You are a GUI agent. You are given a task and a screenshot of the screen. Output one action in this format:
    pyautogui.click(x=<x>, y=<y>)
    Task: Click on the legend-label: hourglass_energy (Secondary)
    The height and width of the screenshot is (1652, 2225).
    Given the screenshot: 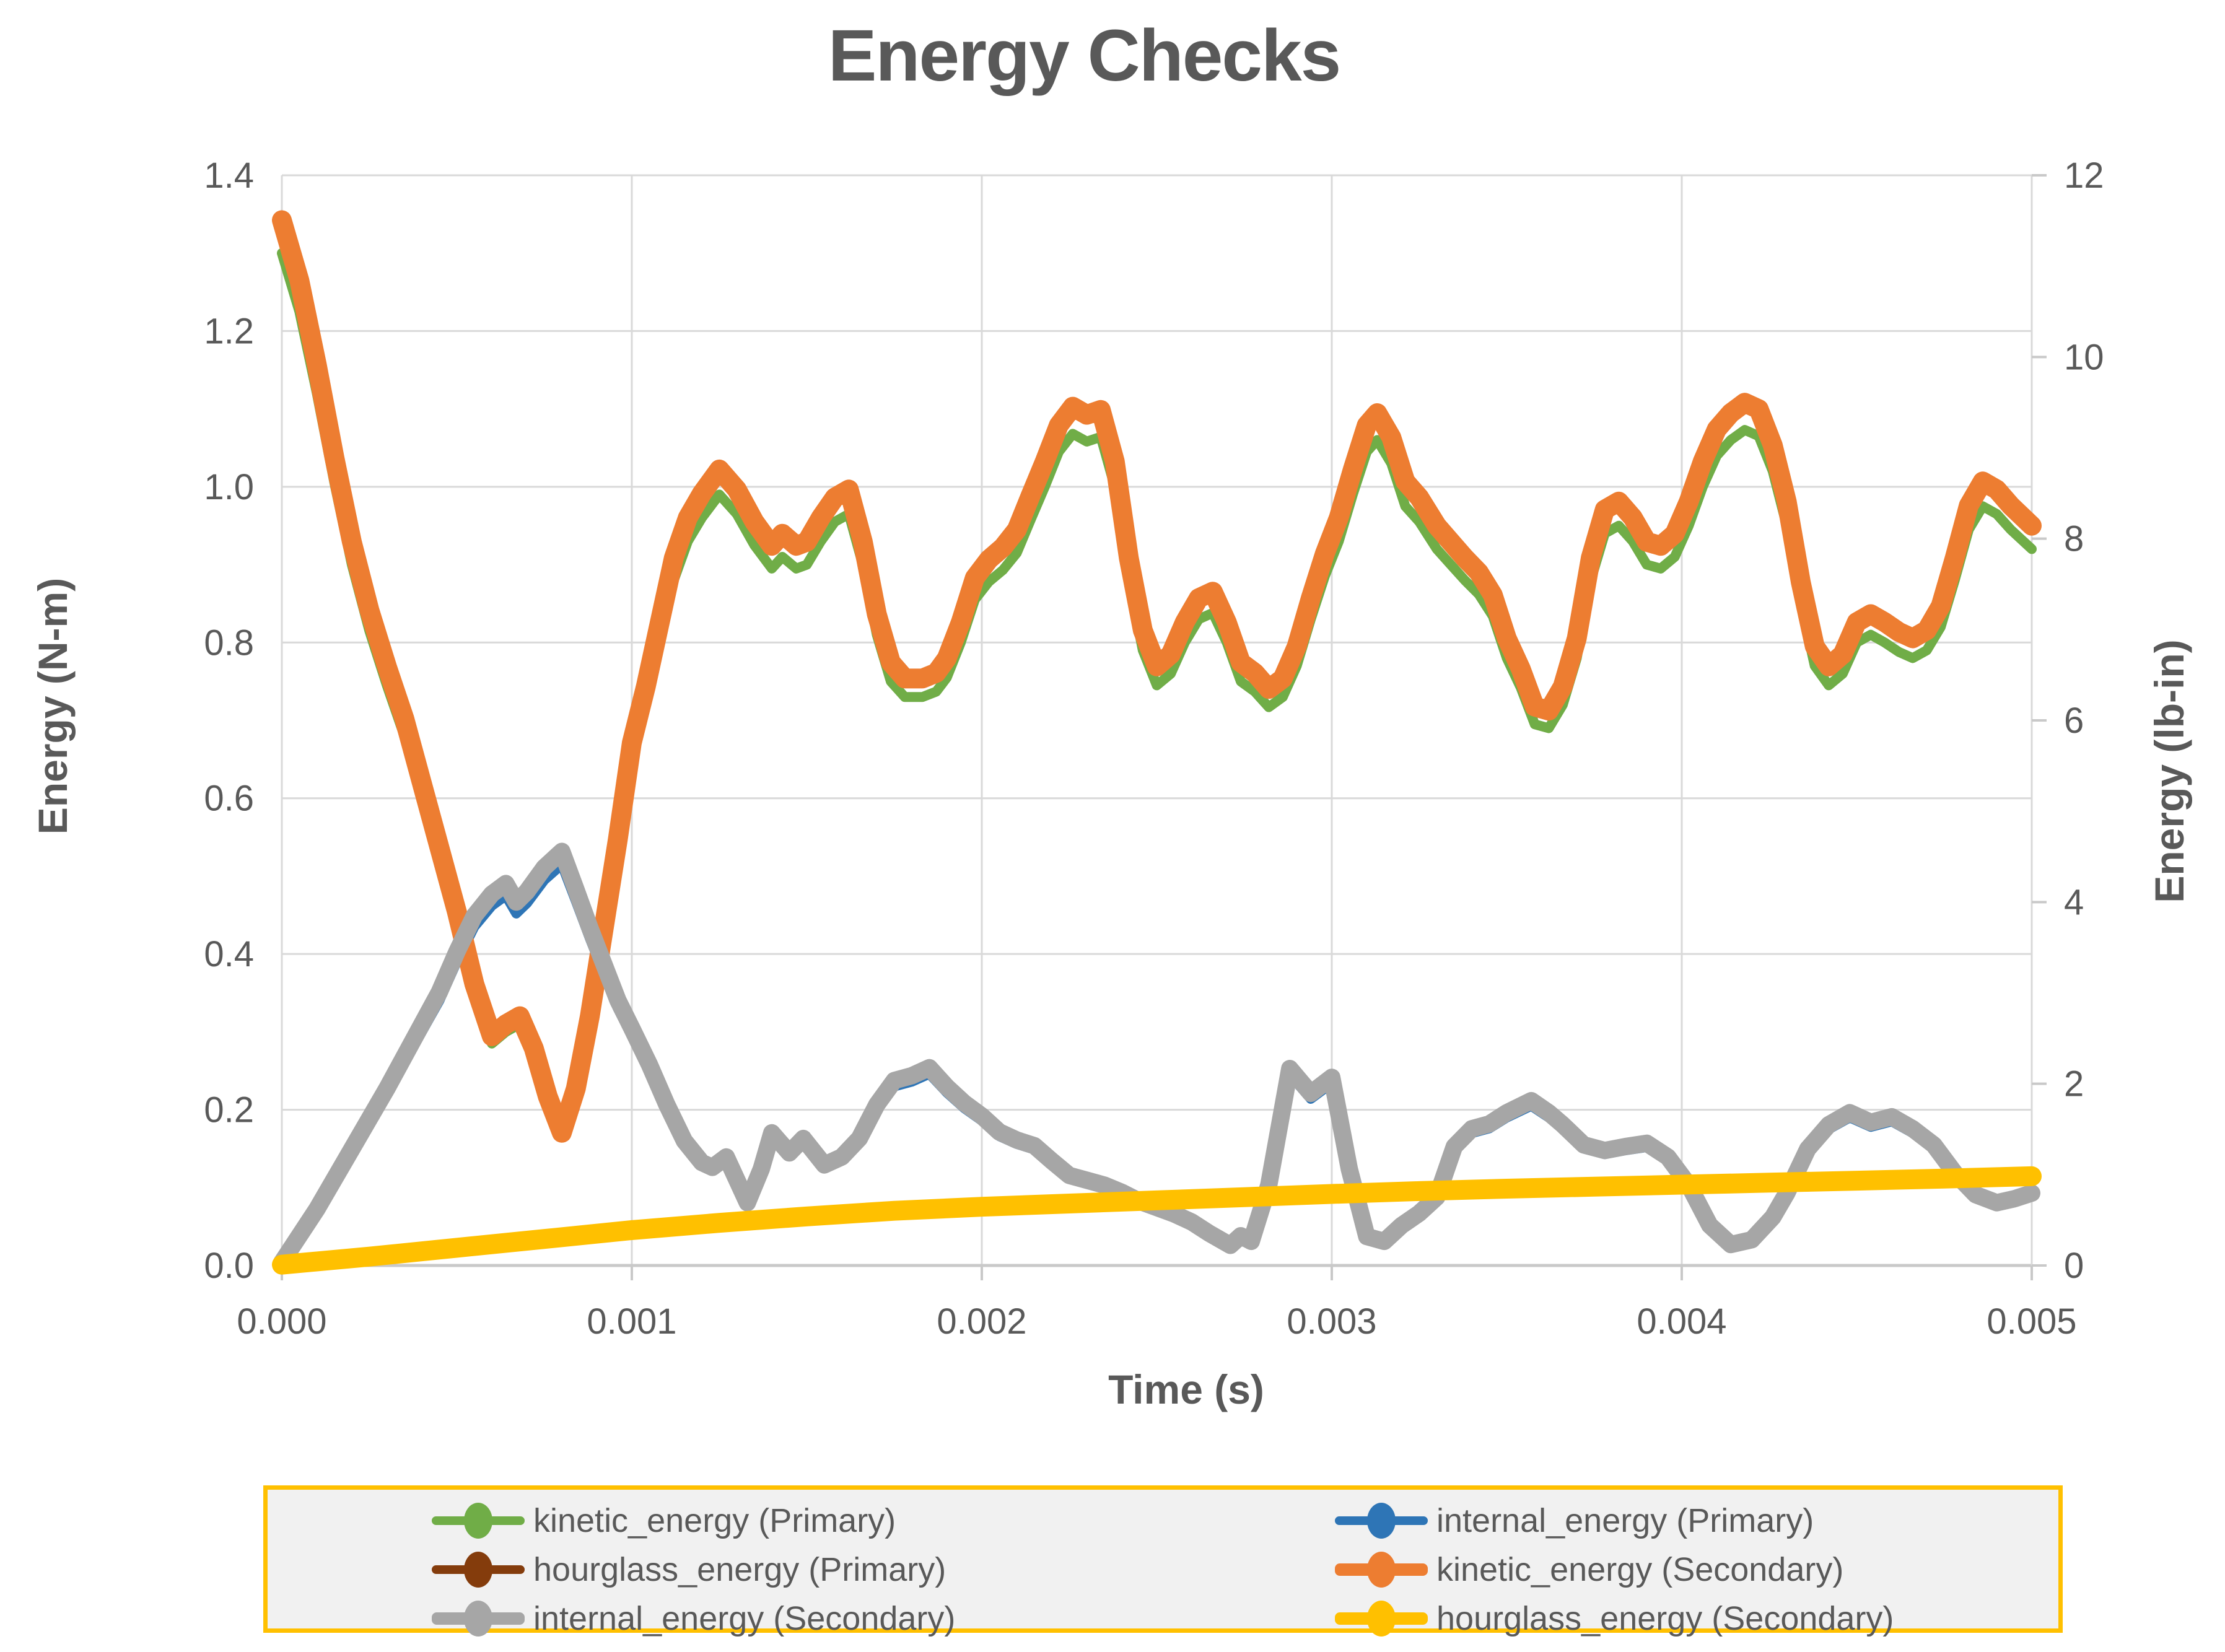 What is the action you would take?
    pyautogui.click(x=1665, y=1618)
    